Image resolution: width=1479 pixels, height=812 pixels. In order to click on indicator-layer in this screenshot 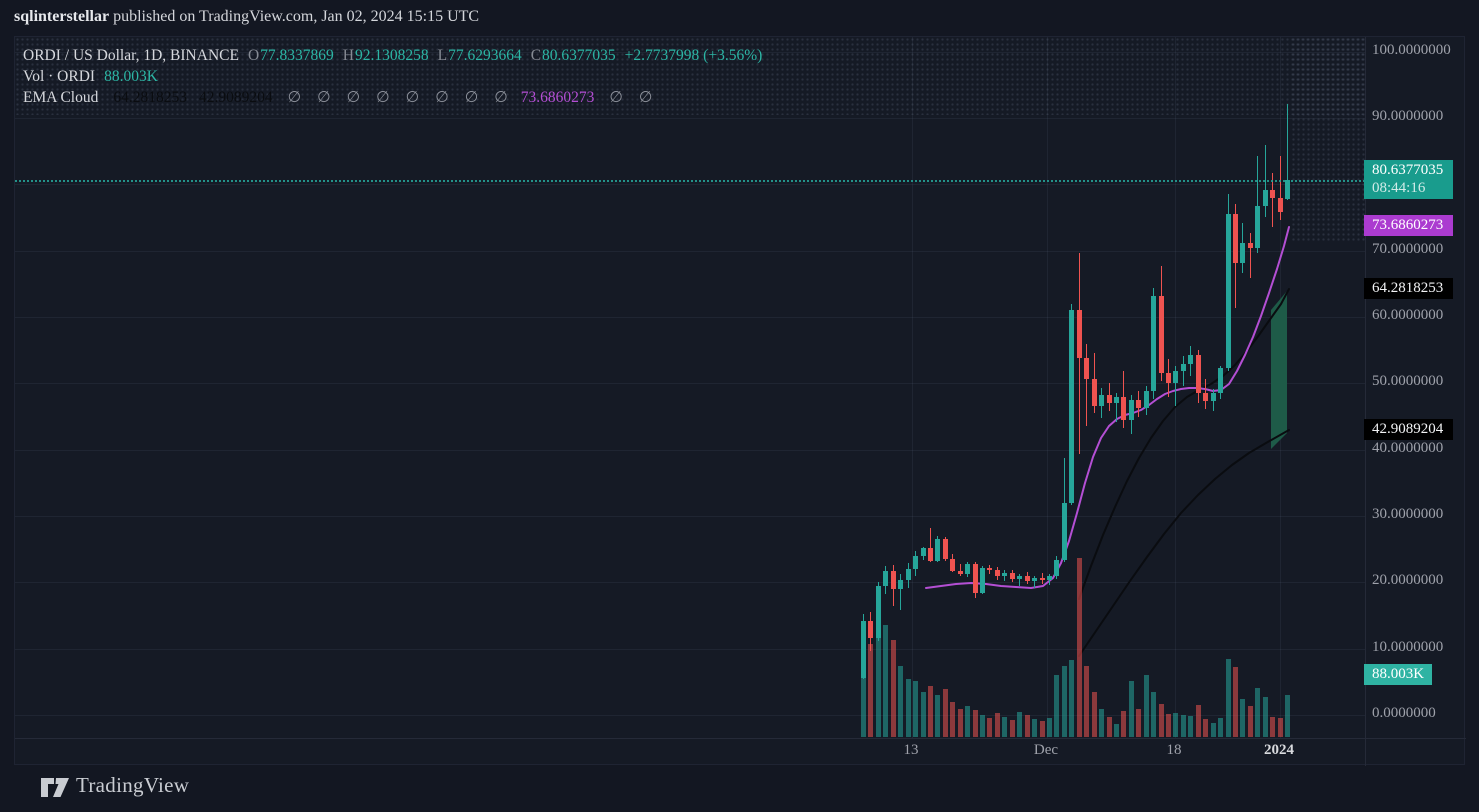, I will do `click(1107, 441)`.